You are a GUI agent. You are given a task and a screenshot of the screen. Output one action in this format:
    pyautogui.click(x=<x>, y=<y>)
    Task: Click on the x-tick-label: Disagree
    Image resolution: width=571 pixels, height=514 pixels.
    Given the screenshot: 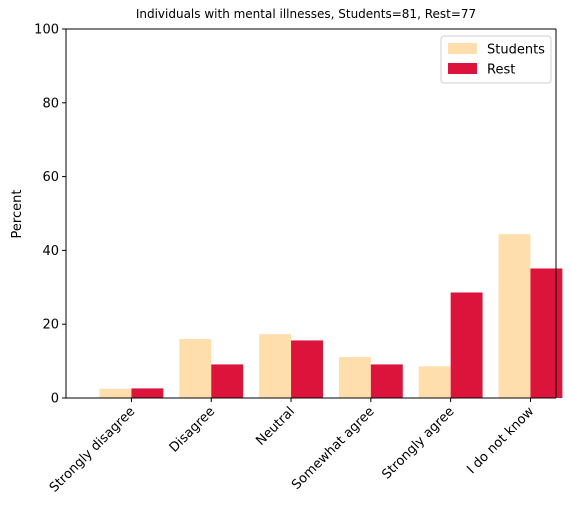 What is the action you would take?
    pyautogui.click(x=192, y=429)
    